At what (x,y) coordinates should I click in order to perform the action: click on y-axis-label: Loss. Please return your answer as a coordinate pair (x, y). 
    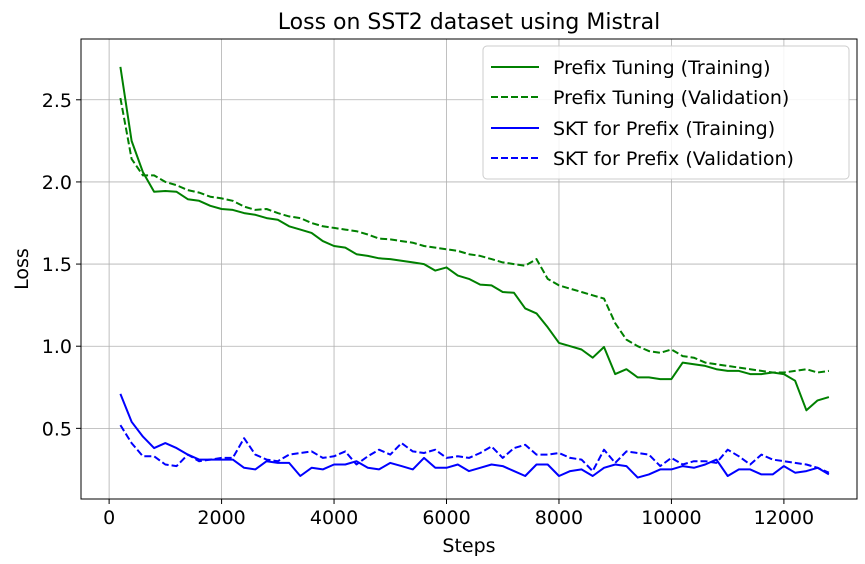
    Looking at the image, I should click on (22, 269).